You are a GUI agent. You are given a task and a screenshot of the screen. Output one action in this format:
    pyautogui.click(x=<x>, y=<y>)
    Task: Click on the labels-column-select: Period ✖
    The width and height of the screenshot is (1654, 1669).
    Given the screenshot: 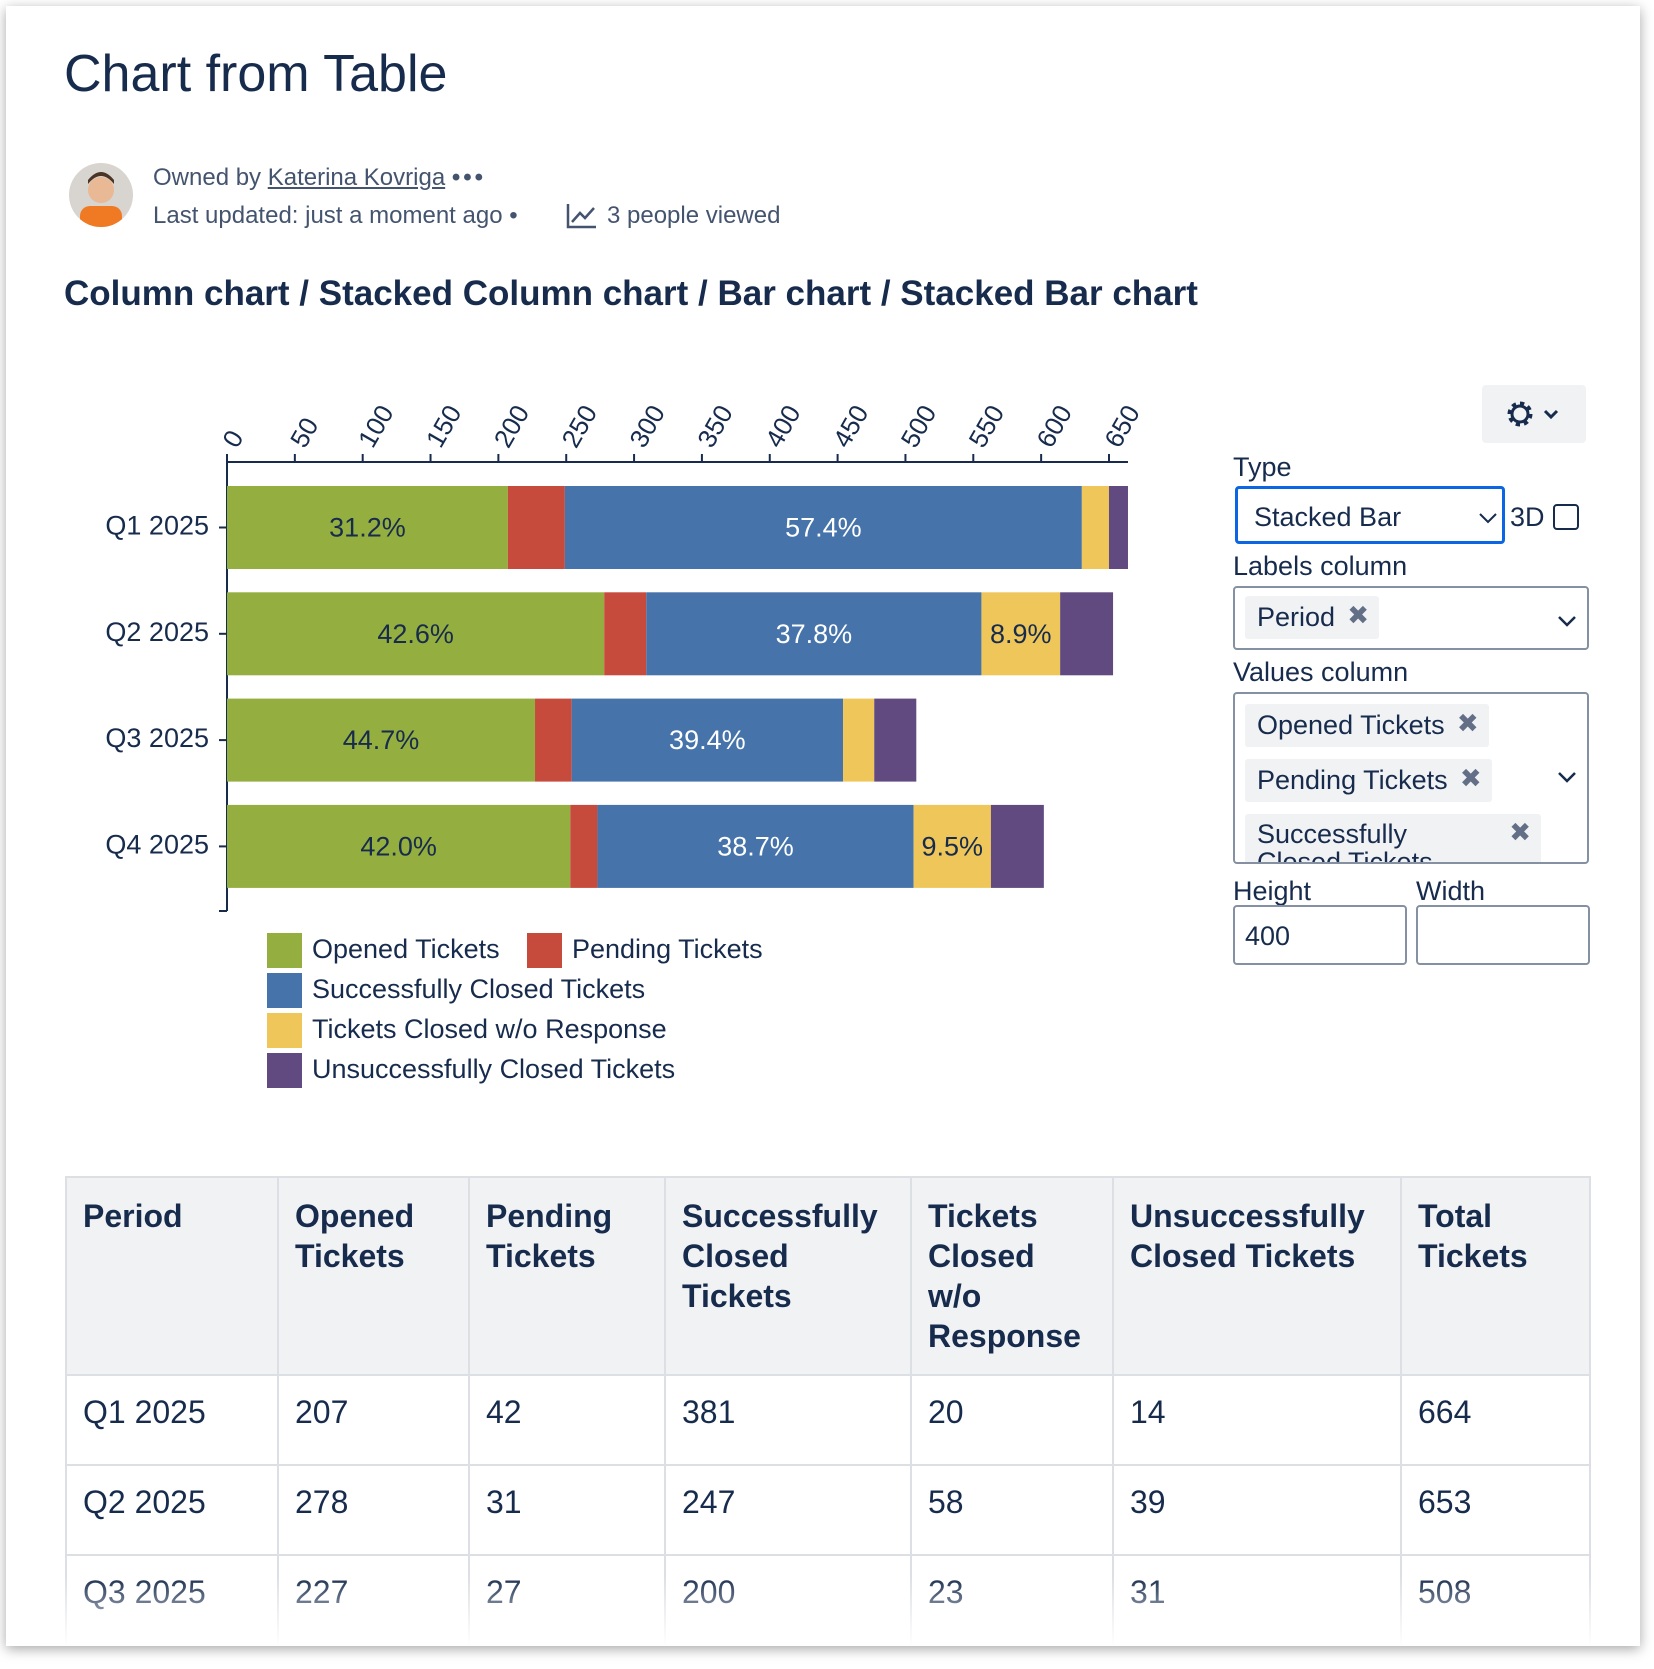 What is the action you would take?
    pyautogui.click(x=1411, y=618)
    